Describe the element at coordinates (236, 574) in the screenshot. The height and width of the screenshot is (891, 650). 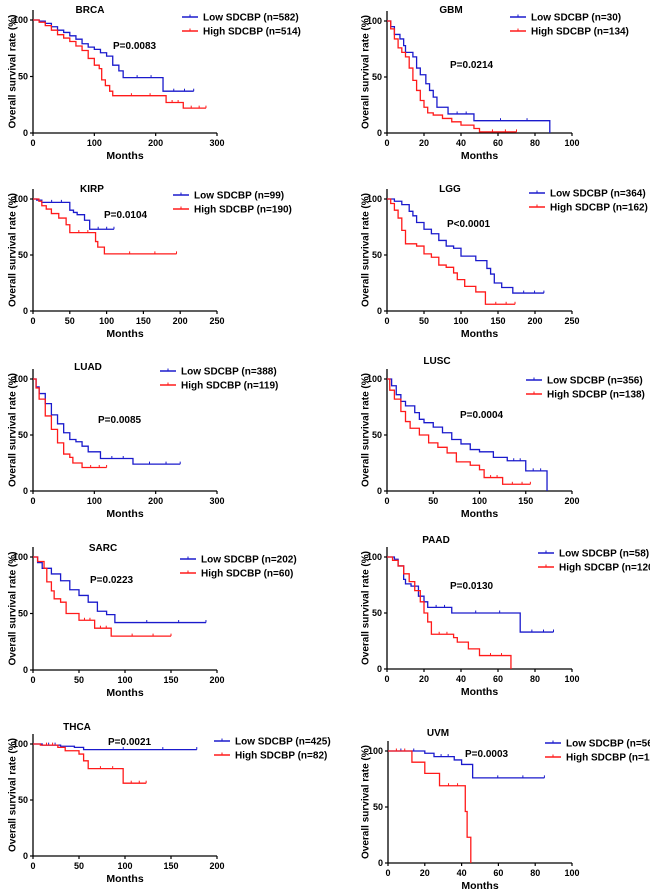
I see `legend-item-high: High SDCBP (n=60)` at that location.